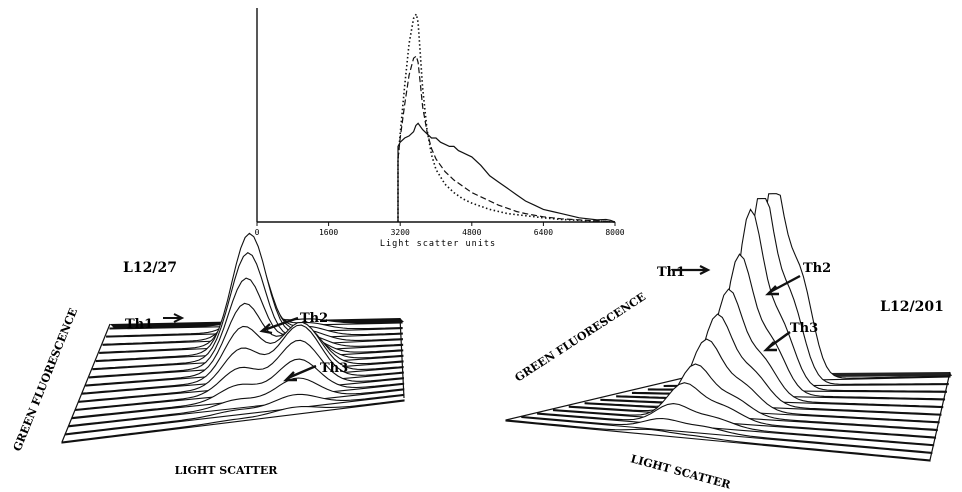  What do you see at coordinates (150, 268) in the screenshot?
I see `sample-label-left: L12/27` at bounding box center [150, 268].